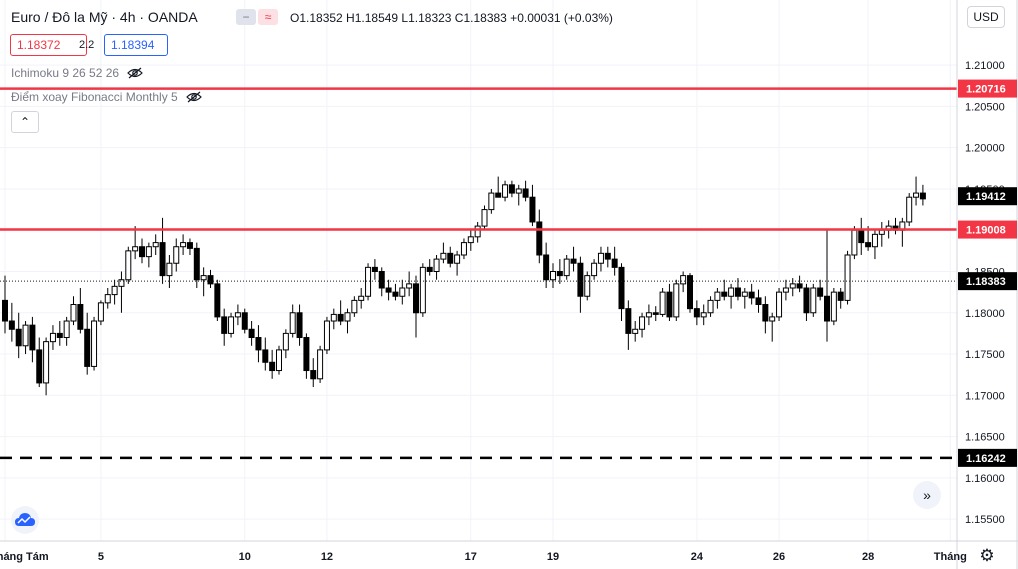 Image resolution: width=1018 pixels, height=569 pixels. What do you see at coordinates (985, 314) in the screenshot?
I see `price-tick-label: 1.18000` at bounding box center [985, 314].